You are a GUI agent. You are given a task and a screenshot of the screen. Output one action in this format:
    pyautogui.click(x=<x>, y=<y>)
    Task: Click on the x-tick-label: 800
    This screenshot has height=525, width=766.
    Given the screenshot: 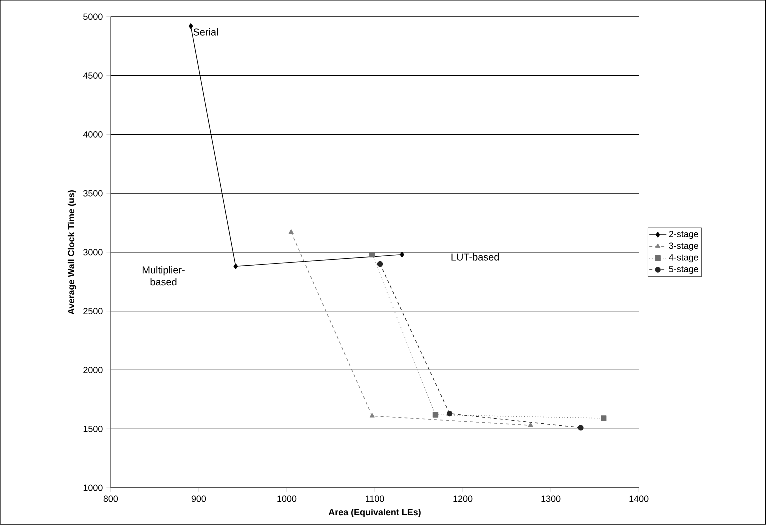 What is the action you would take?
    pyautogui.click(x=111, y=499)
    